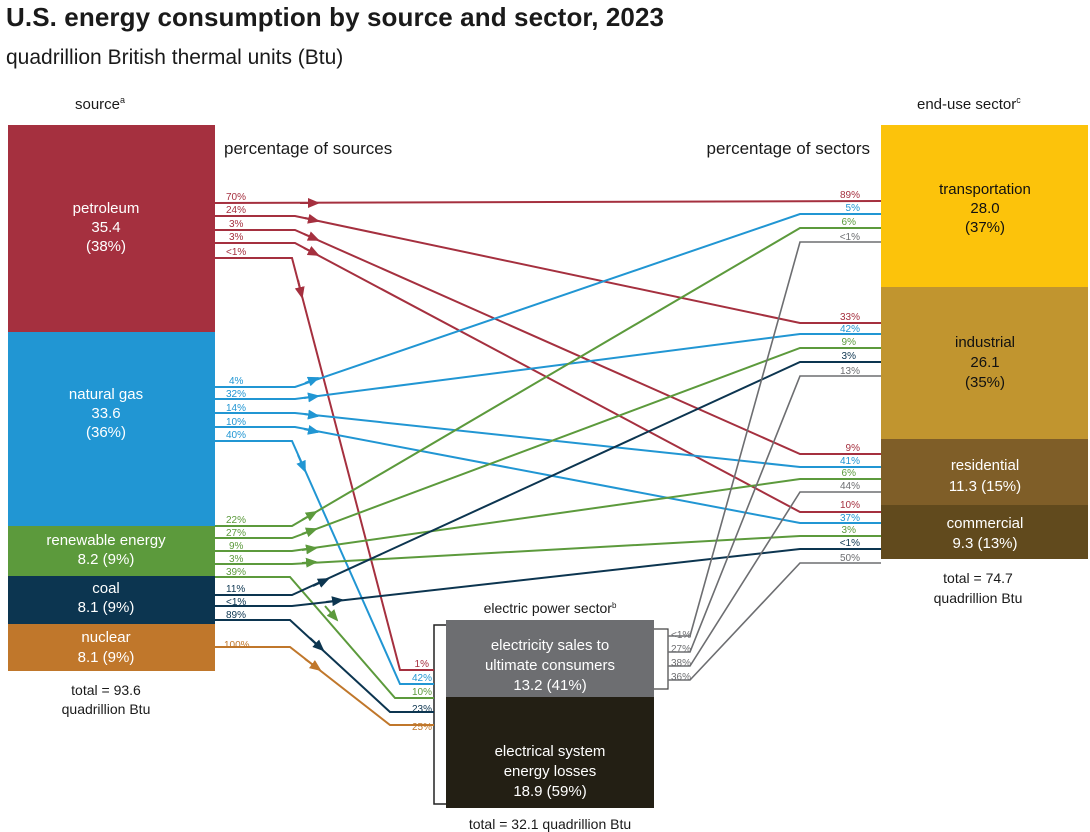  I want to click on flow-pct-sector-label: 41%, so click(850, 461).